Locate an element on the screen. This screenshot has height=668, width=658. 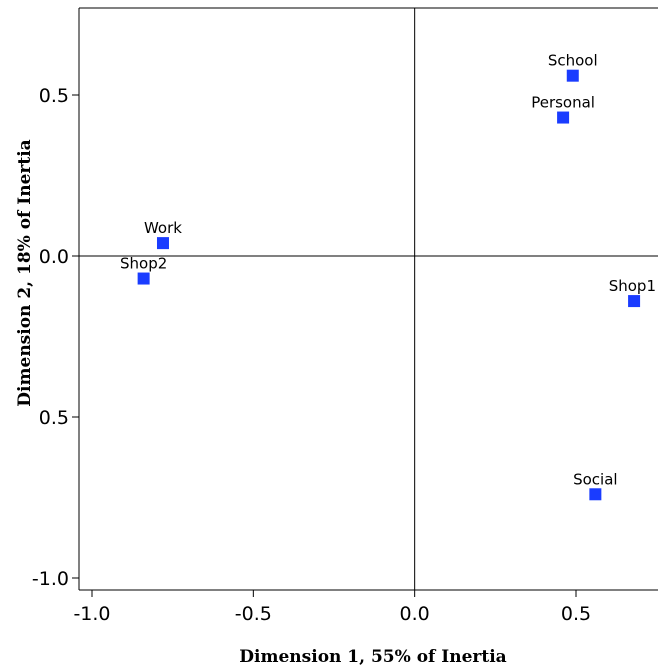
x-axis-title: Dimension 1, 55% of Inertia is located at coordinates (372, 657).